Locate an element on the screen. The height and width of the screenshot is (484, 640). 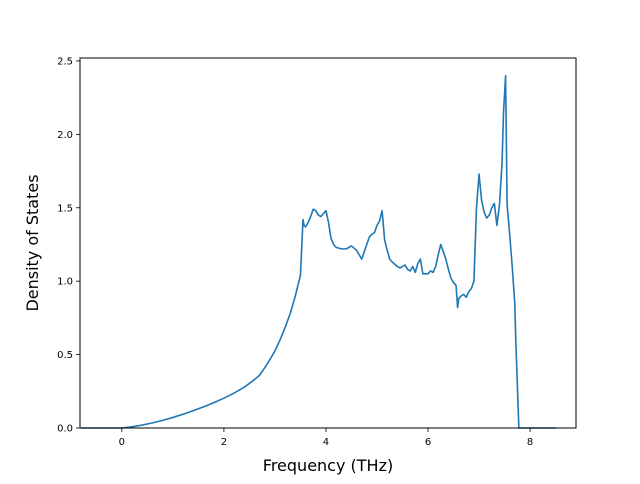
y-tick-label: 2.0 is located at coordinates (65, 135).